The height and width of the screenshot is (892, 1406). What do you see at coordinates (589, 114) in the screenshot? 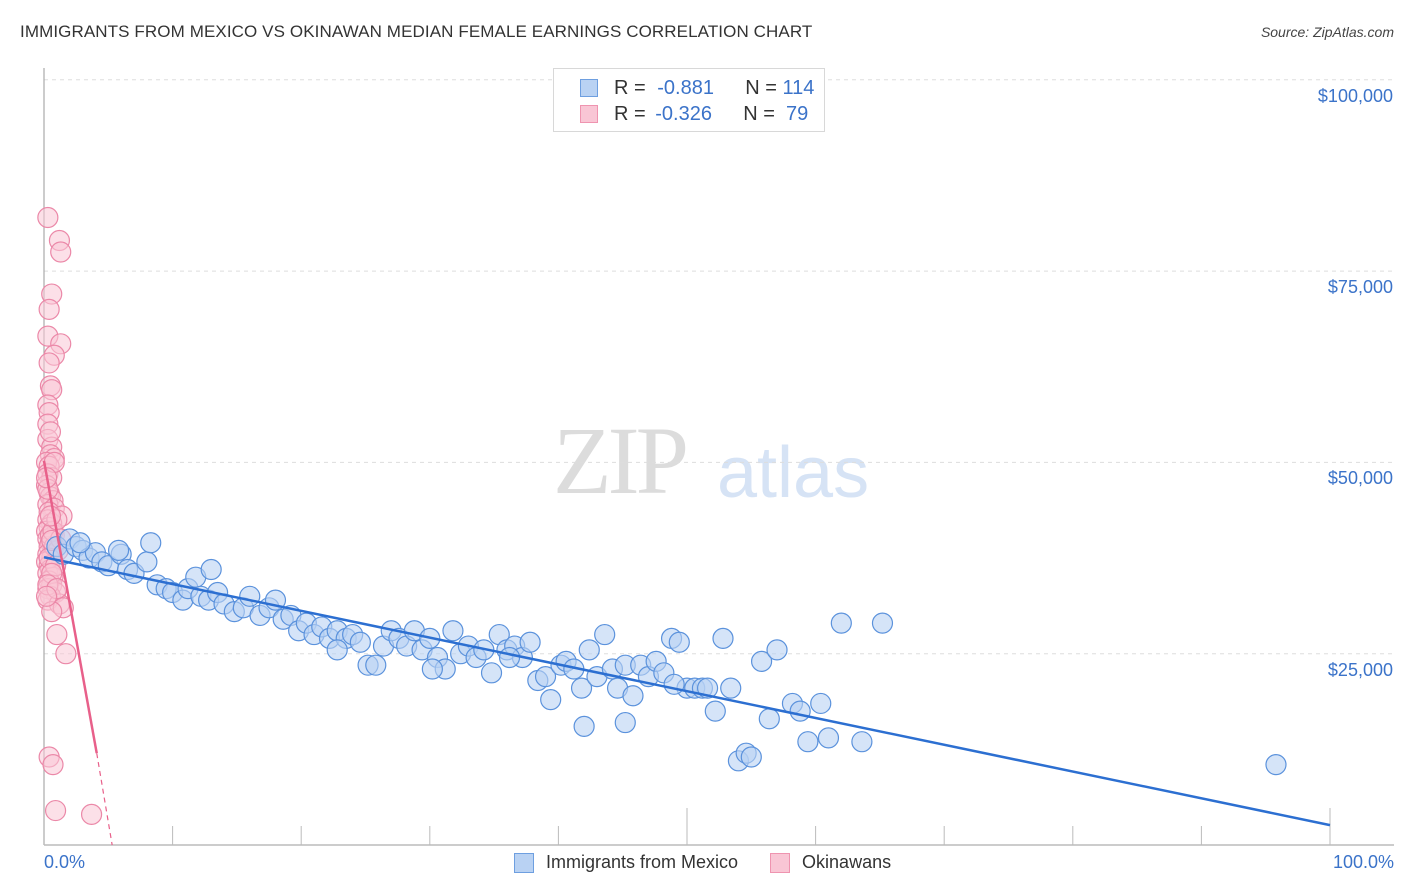
I see `okinawans-swatch-icon` at bounding box center [589, 114].